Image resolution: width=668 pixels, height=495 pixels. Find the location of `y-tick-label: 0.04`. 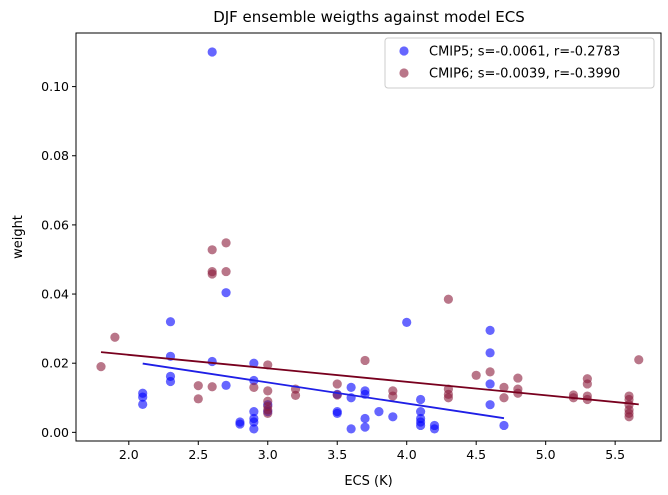

y-tick-label: 0.04 is located at coordinates (55, 294).